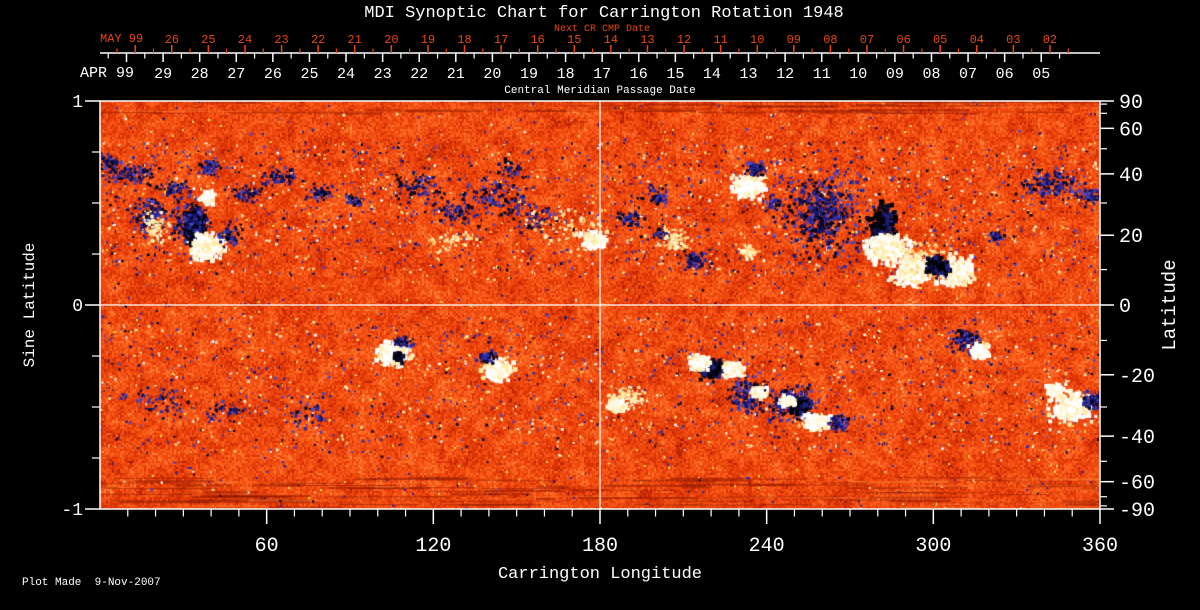  Describe the element at coordinates (383, 74) in the screenshot. I see `cmp-date-label: 23` at that location.